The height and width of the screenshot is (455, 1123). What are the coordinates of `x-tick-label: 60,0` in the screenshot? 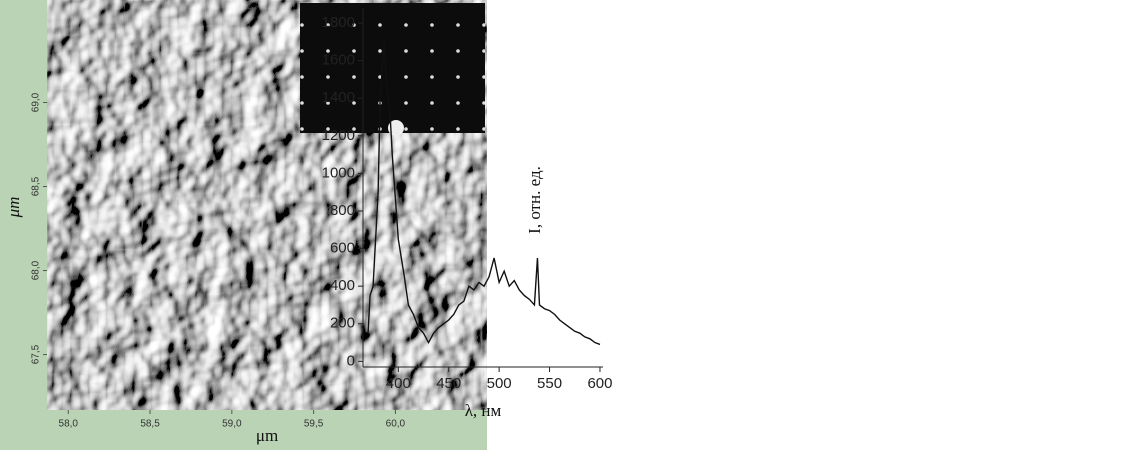 It's located at (396, 424).